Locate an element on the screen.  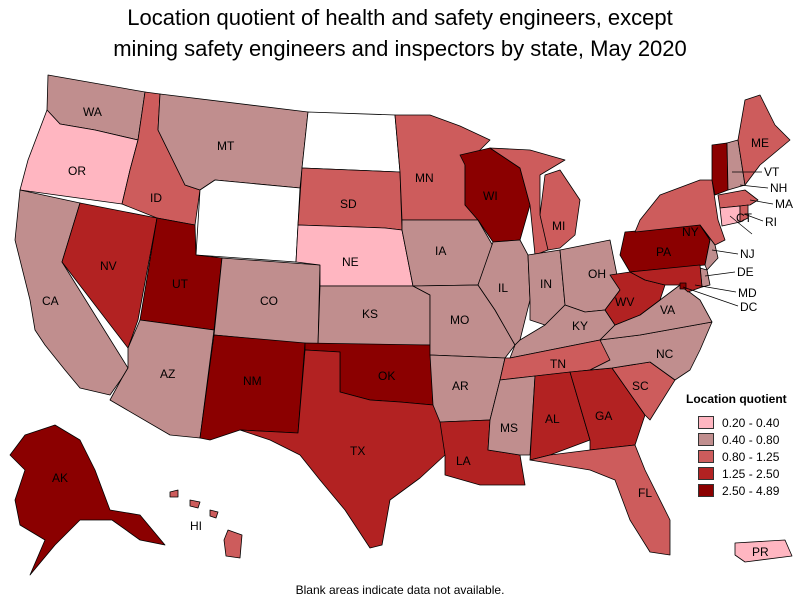
label-GA: GA is located at coordinates (603, 416).